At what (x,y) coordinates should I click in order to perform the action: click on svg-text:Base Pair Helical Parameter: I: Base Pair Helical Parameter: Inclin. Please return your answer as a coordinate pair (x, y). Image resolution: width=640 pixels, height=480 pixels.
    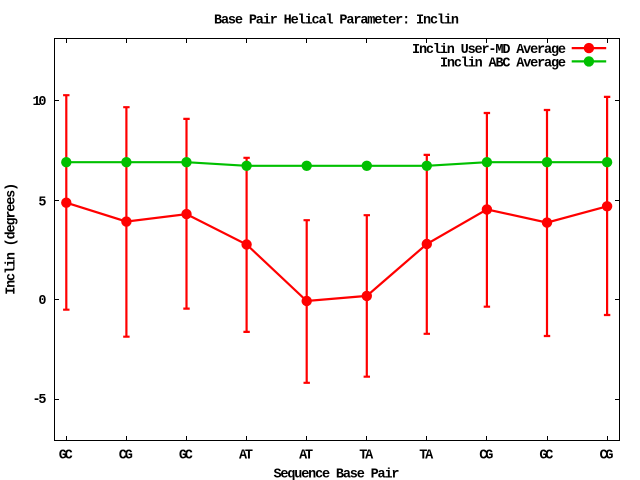
    Looking at the image, I should click on (336, 20).